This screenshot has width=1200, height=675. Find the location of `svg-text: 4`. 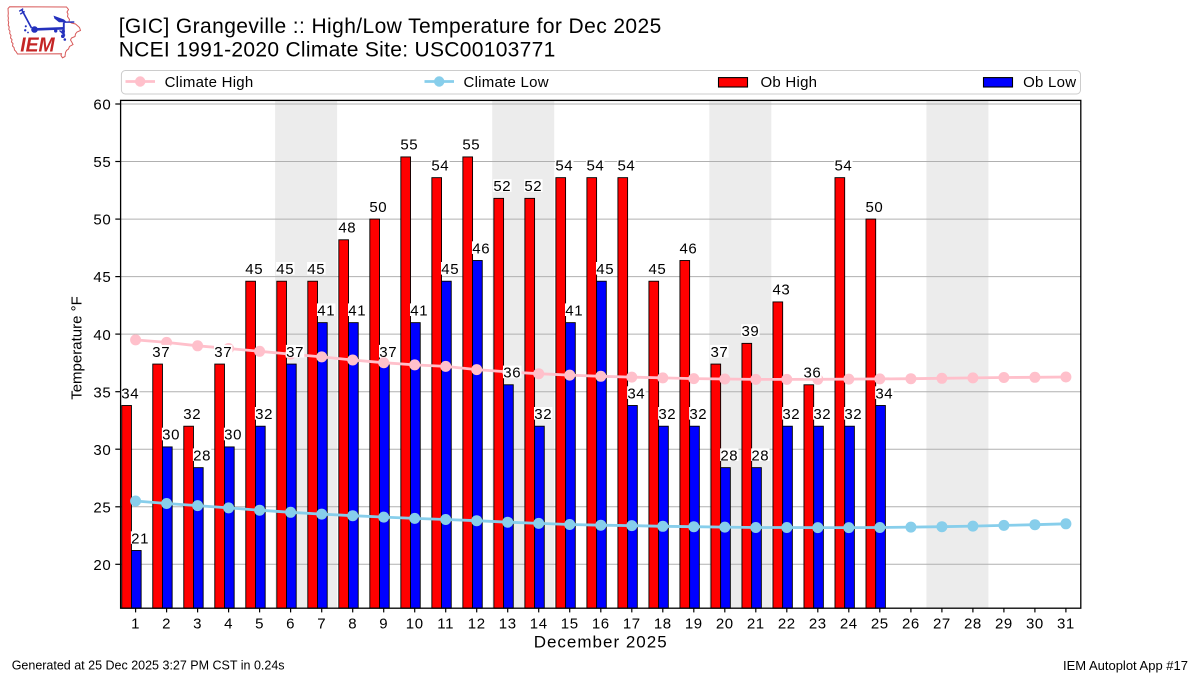

svg-text: 4 is located at coordinates (228, 623).